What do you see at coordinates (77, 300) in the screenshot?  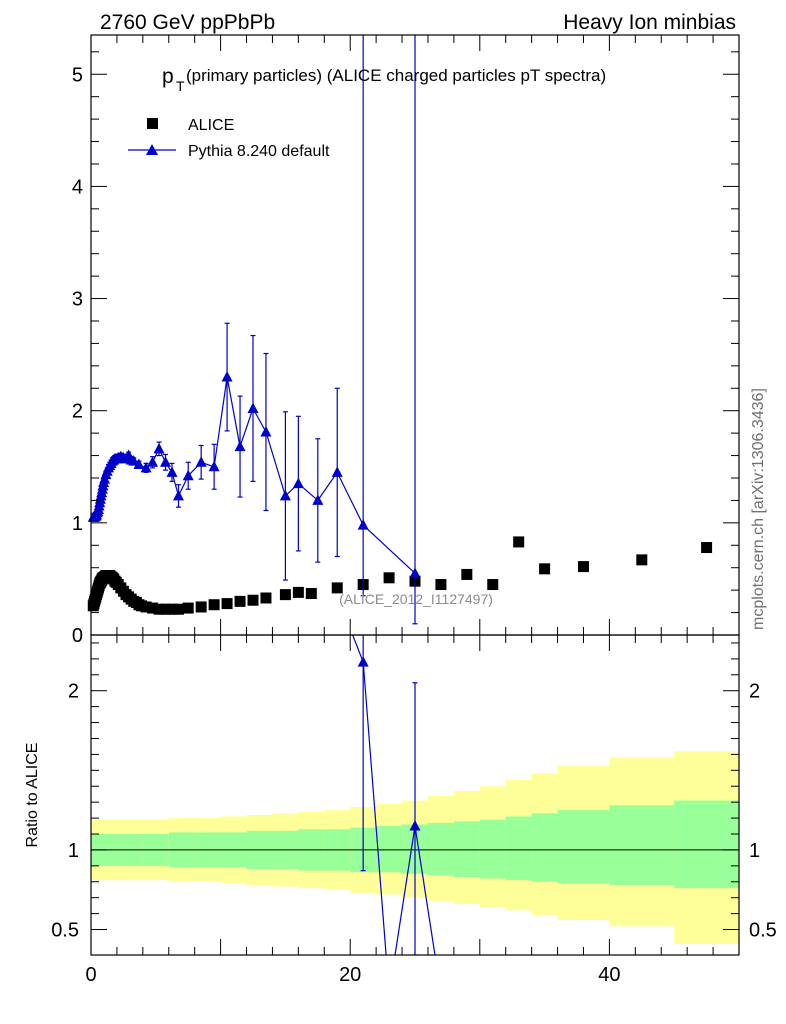 I see `main-ytick-label: 3` at bounding box center [77, 300].